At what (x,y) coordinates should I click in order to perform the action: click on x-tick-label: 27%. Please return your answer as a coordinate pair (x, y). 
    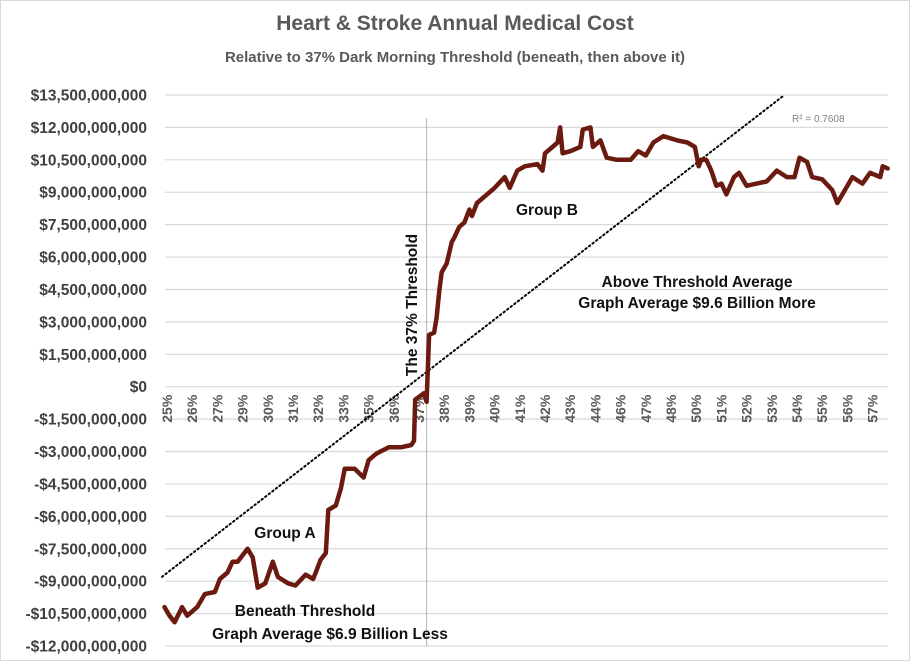
    Looking at the image, I should click on (217, 408).